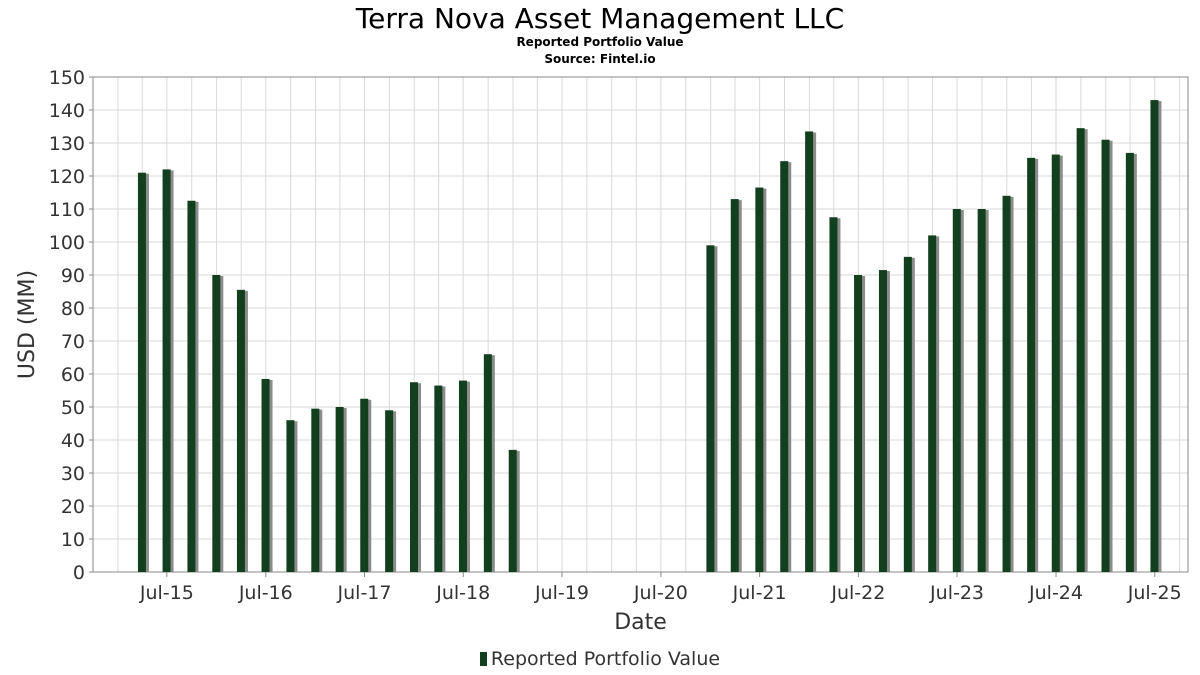  What do you see at coordinates (660, 593) in the screenshot?
I see `x-tick-label: Jul-20` at bounding box center [660, 593].